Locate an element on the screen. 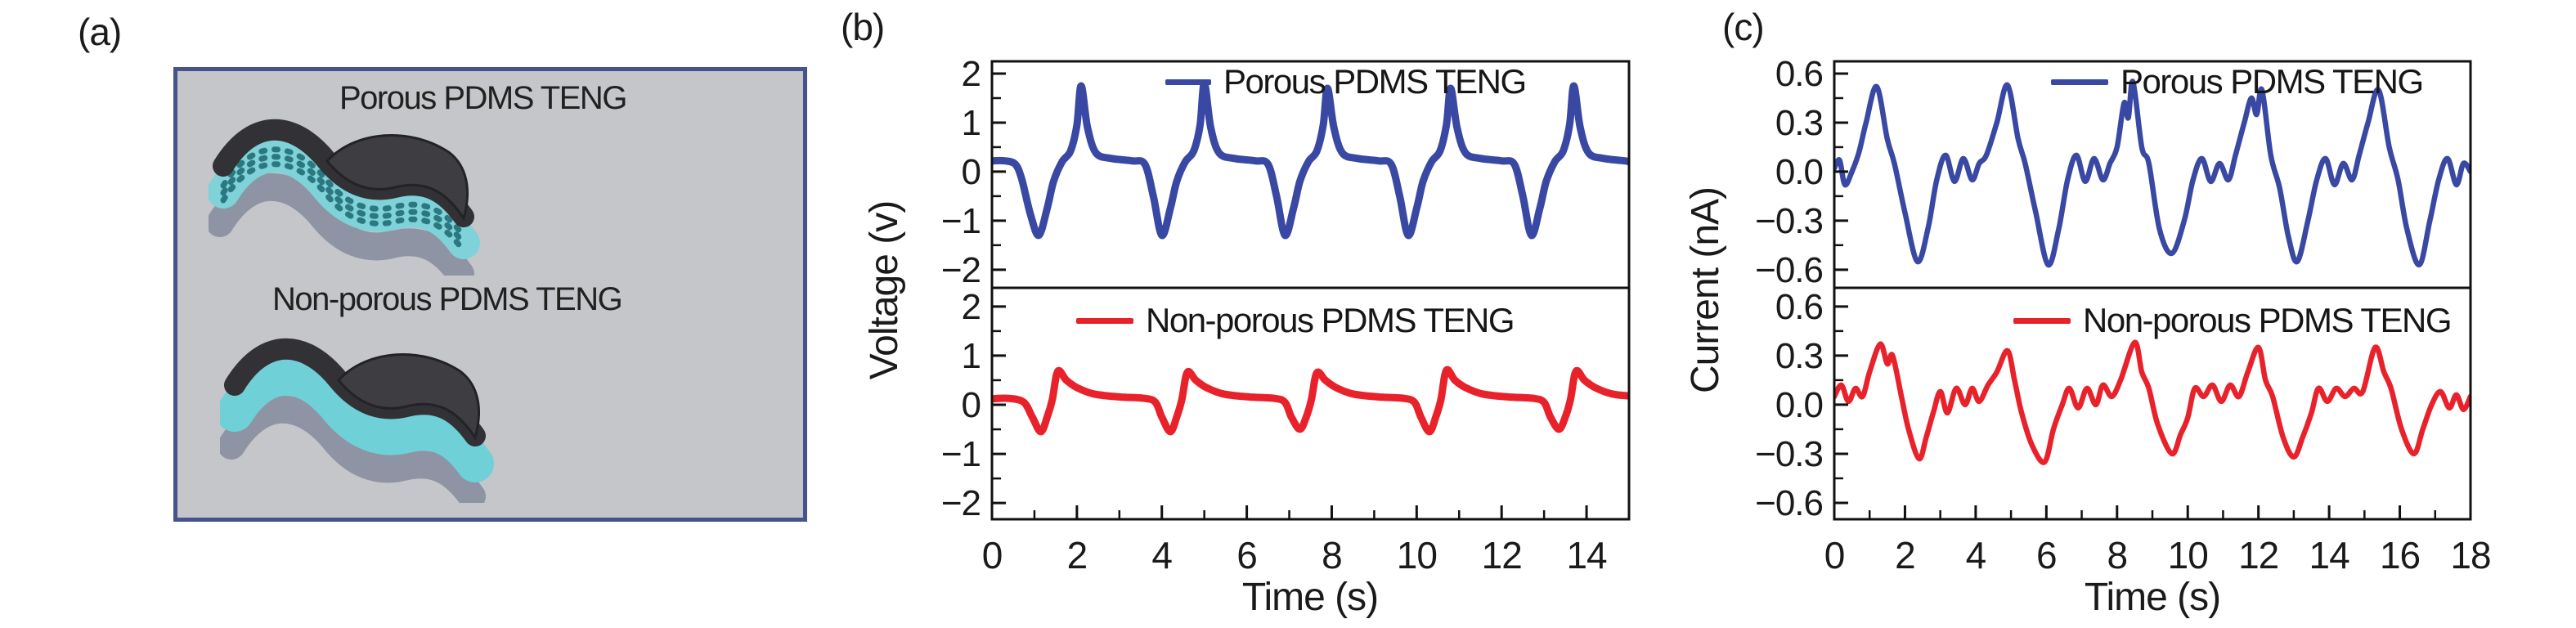  legend-voltage-porous: Porous PDMS TENG is located at coordinates (1346, 81).